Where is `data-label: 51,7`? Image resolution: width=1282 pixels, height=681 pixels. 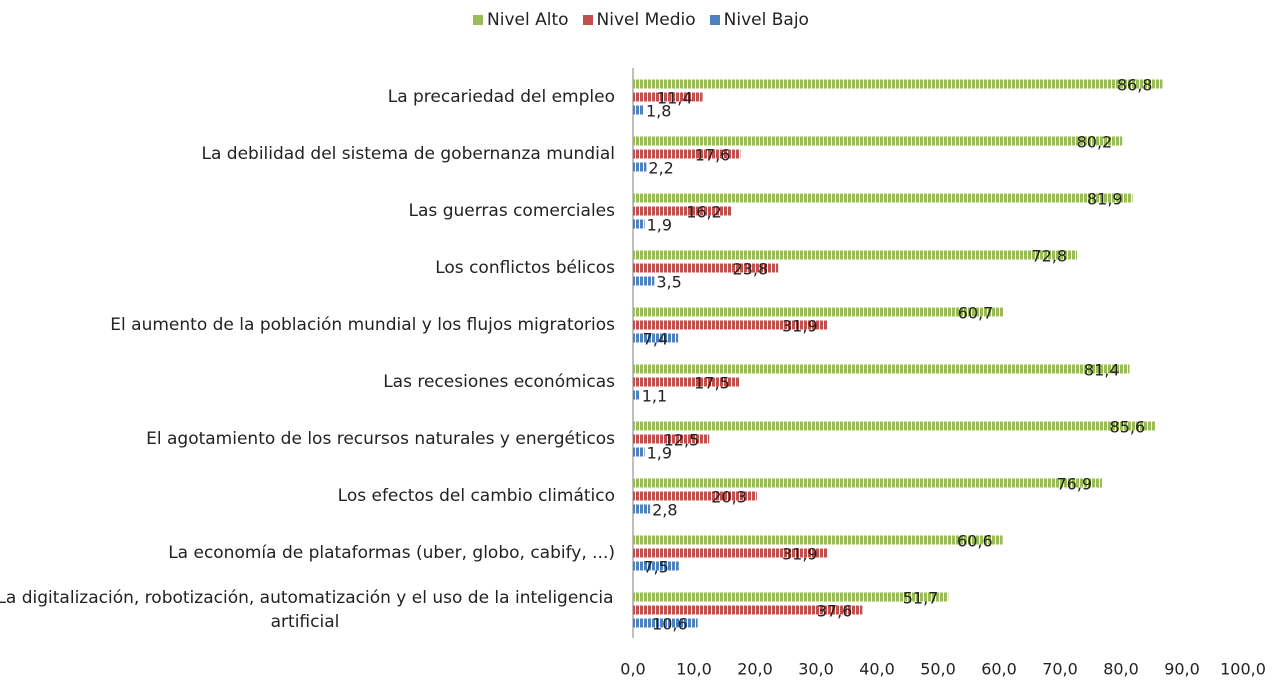
data-label: 51,7 is located at coordinates (921, 598).